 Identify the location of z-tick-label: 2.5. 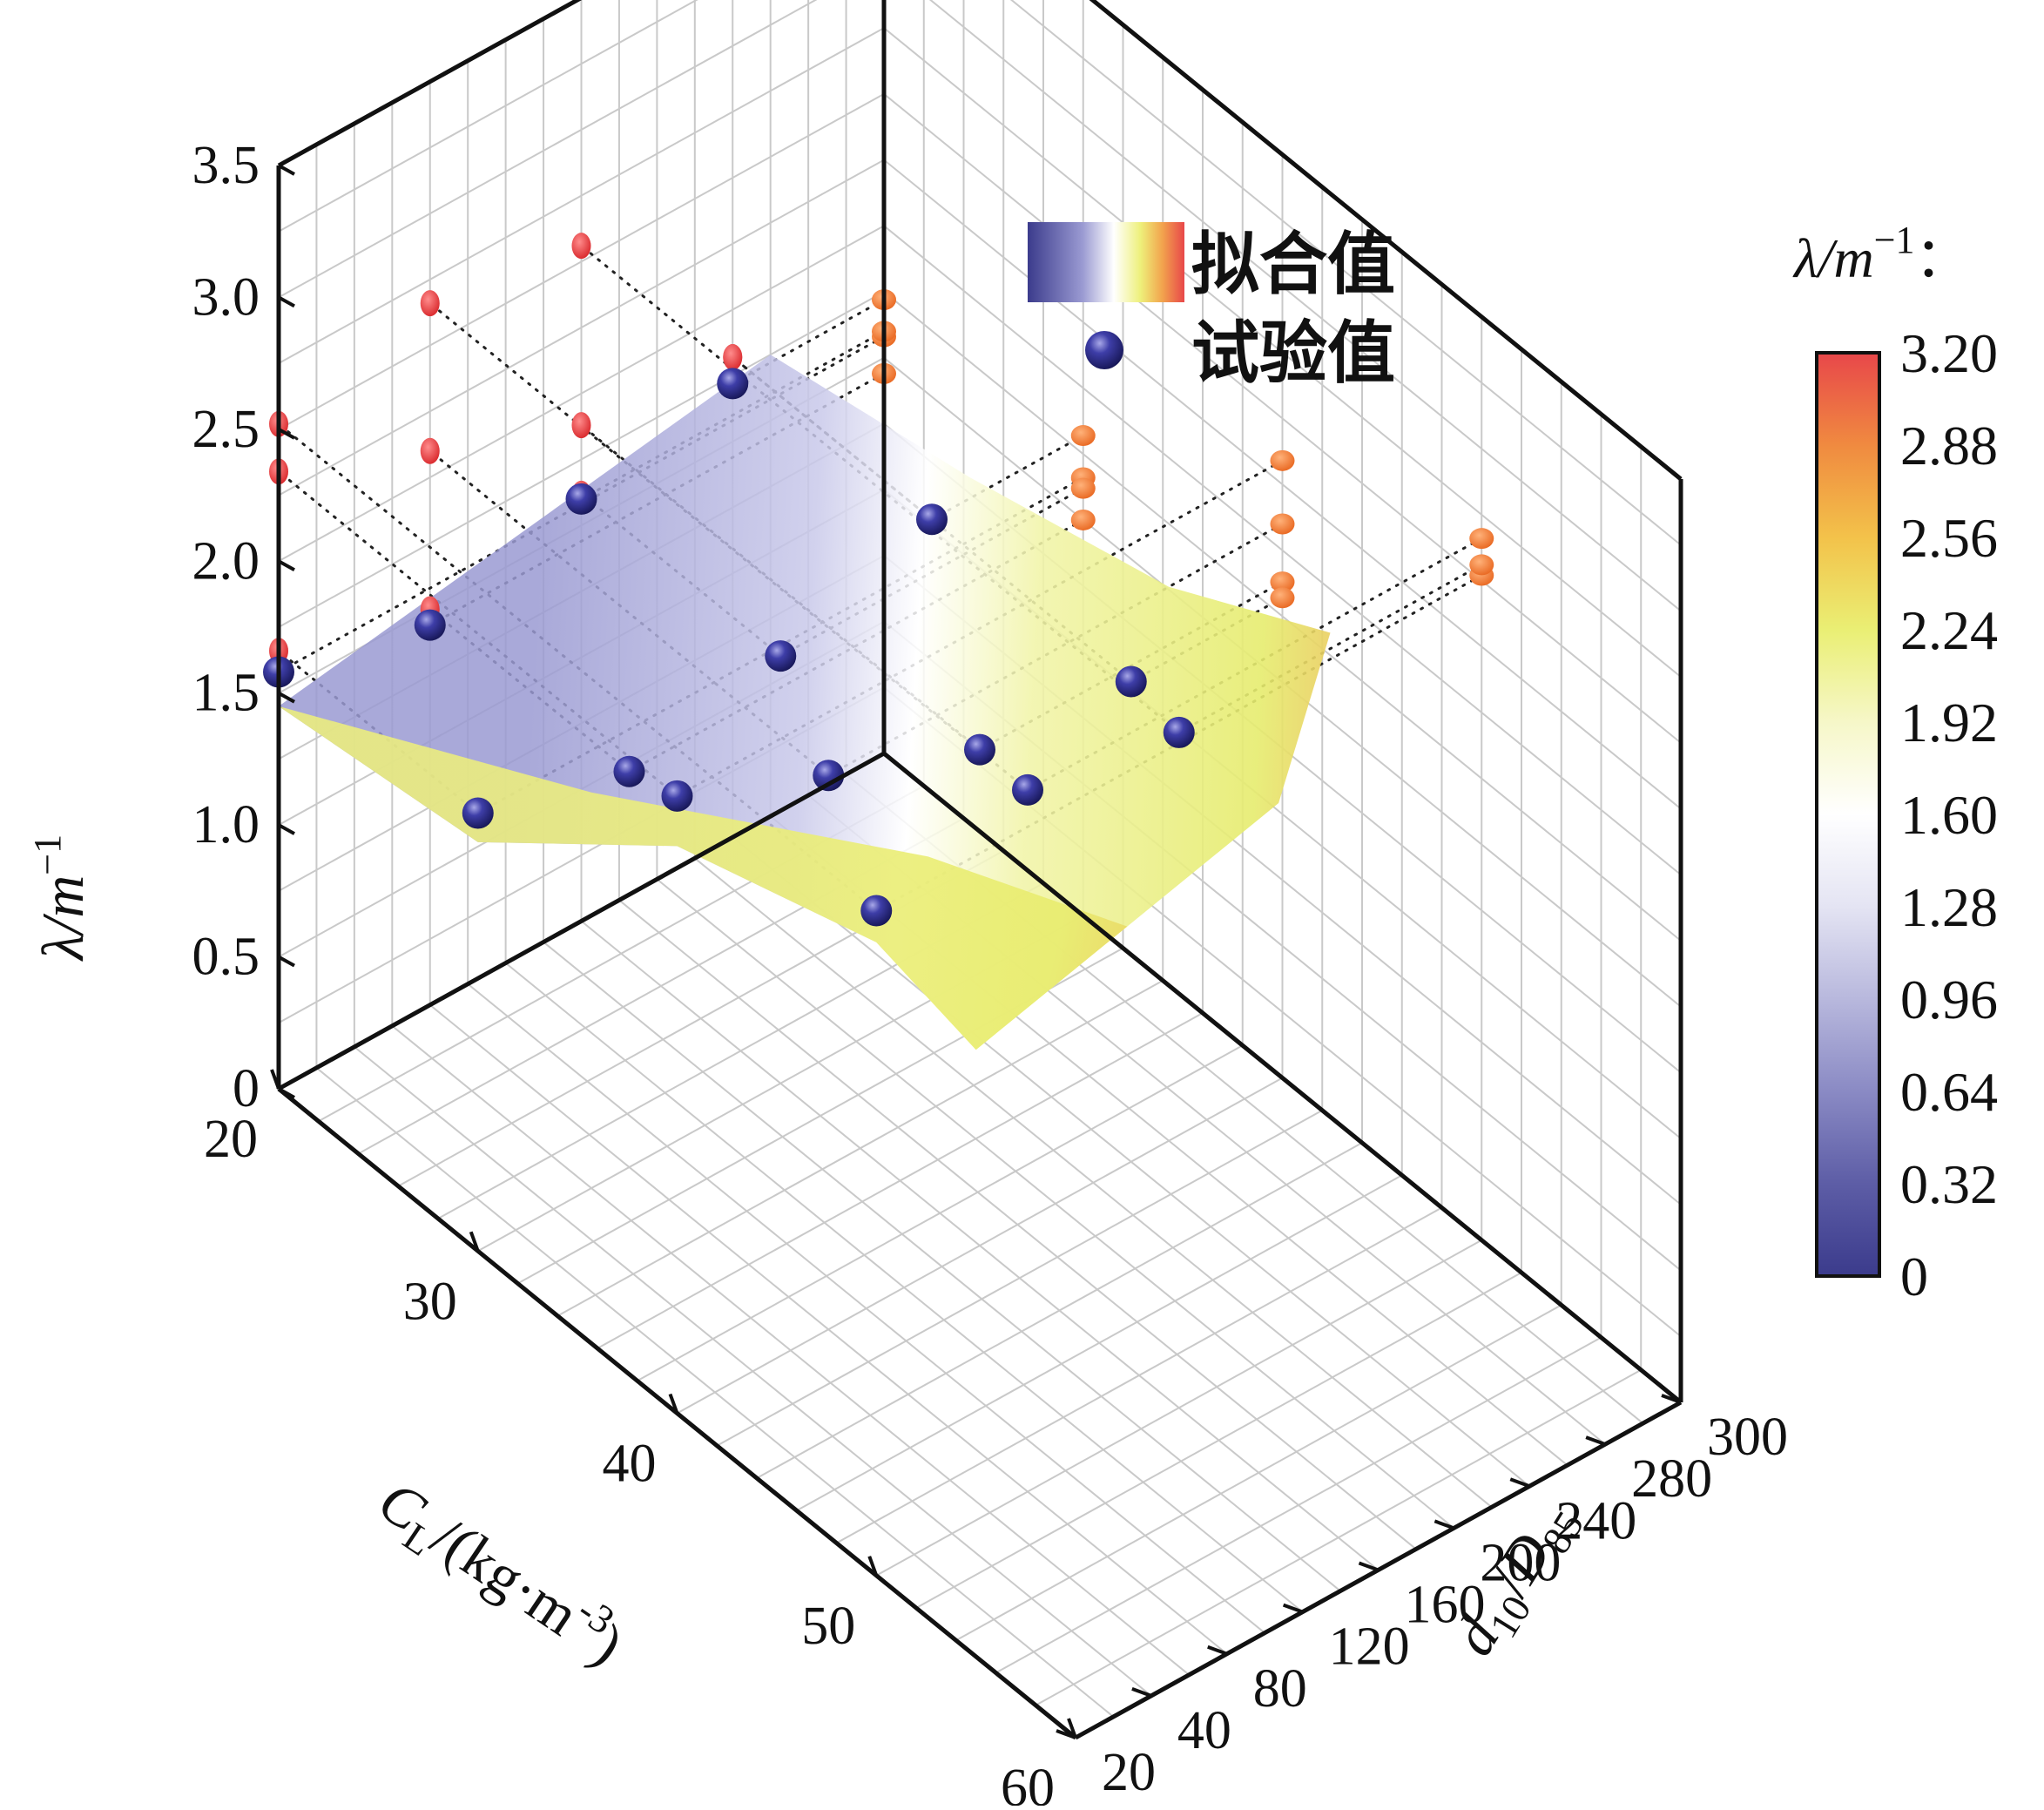
(226, 429).